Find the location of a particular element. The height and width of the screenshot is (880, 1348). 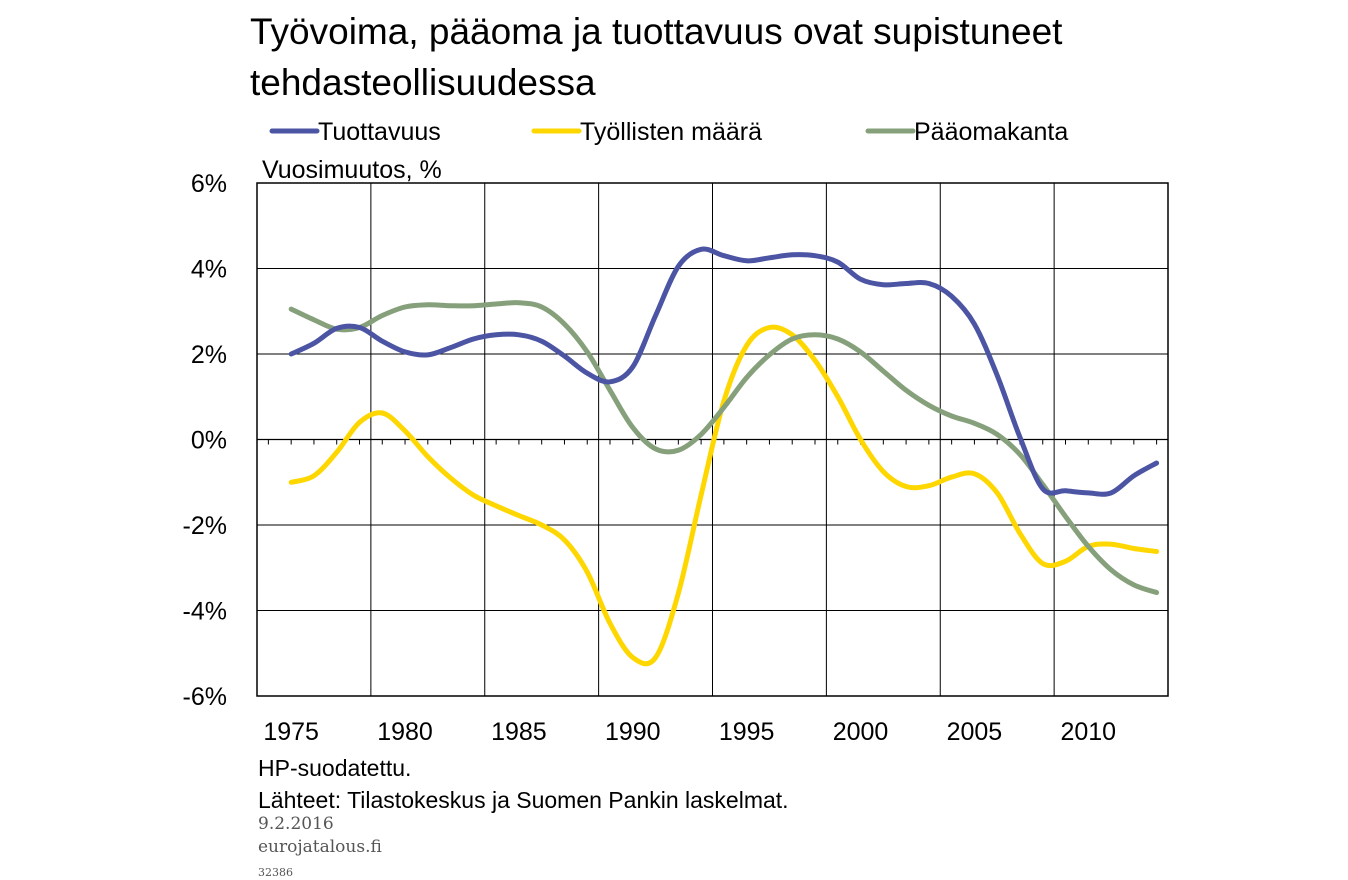

note-filter: HP-suodatettu. is located at coordinates (334, 768).